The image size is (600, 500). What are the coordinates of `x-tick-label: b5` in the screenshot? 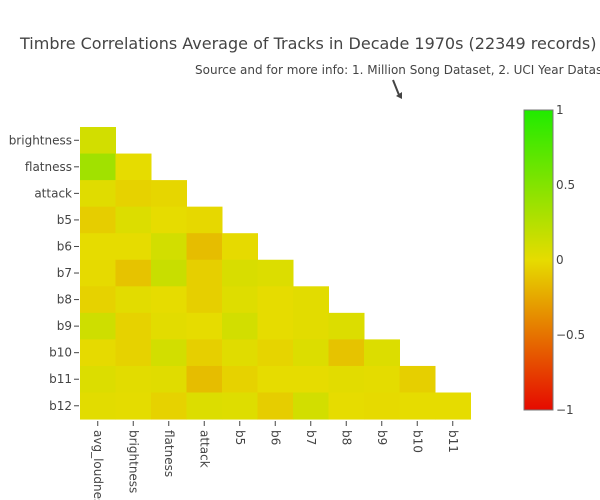 It's located at (240, 437).